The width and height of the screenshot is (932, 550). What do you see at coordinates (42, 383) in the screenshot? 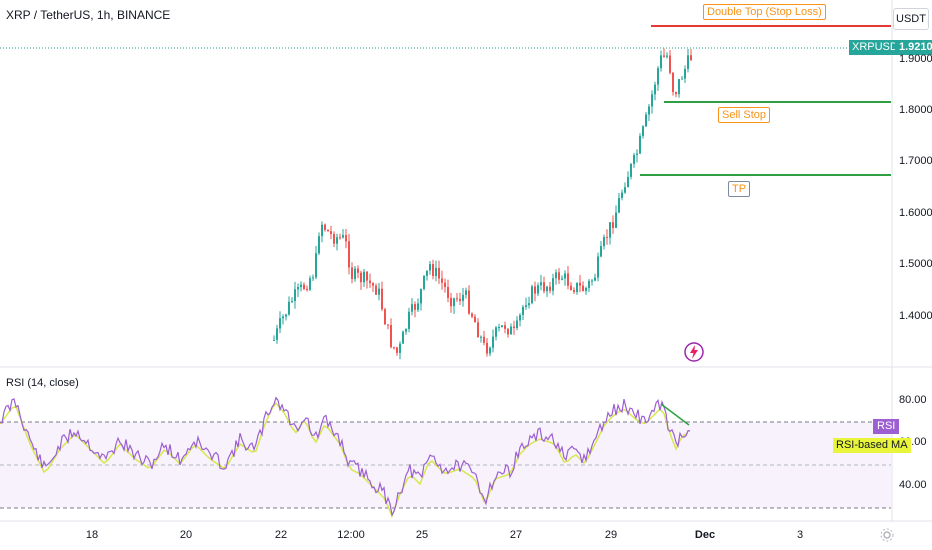
I see `rsi-indicator-title: RSI (14, close)` at bounding box center [42, 383].